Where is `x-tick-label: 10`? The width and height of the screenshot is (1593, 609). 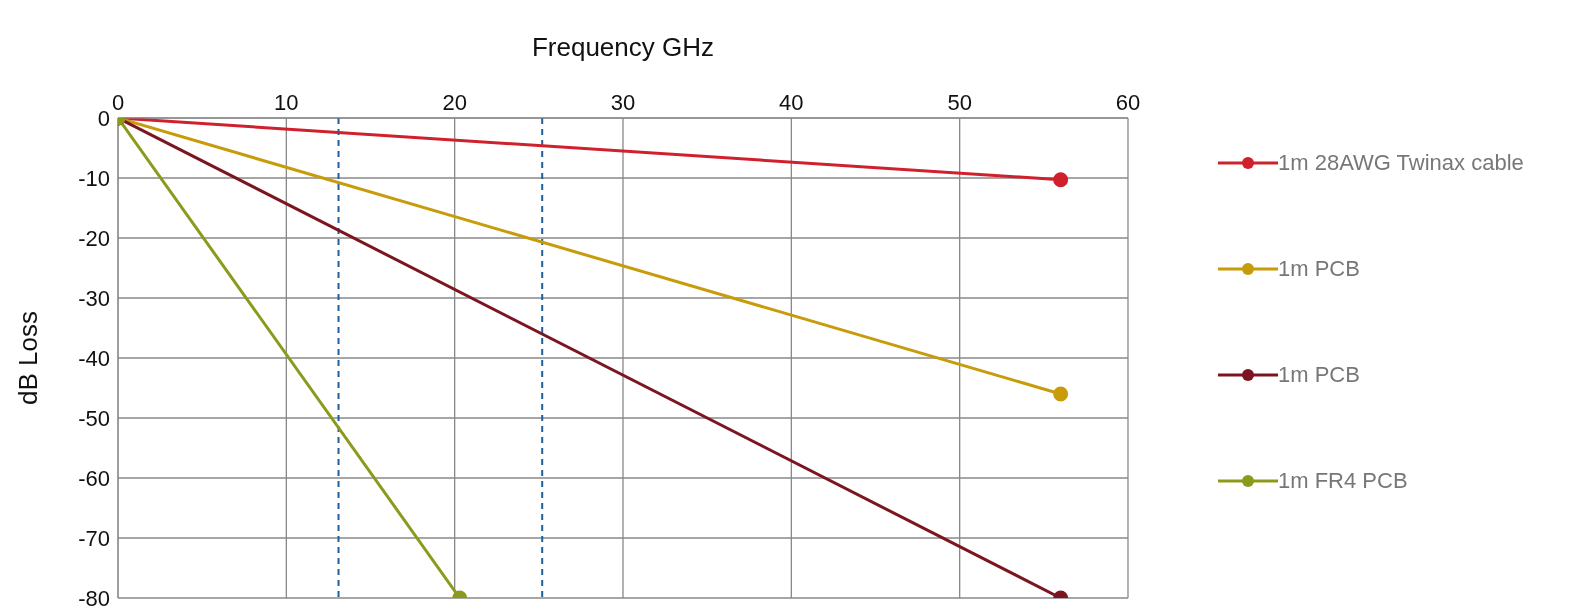 x-tick-label: 10 is located at coordinates (286, 102).